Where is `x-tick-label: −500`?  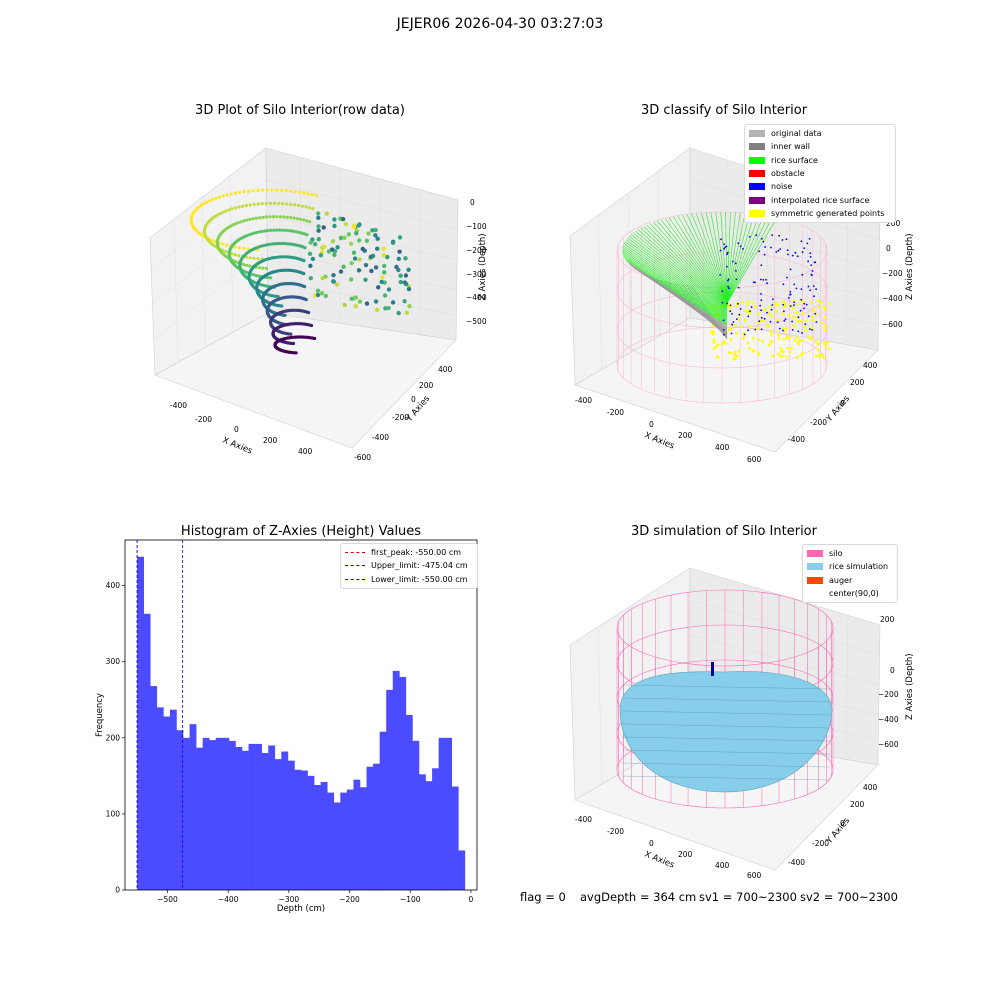
x-tick-label: −500 is located at coordinates (167, 899).